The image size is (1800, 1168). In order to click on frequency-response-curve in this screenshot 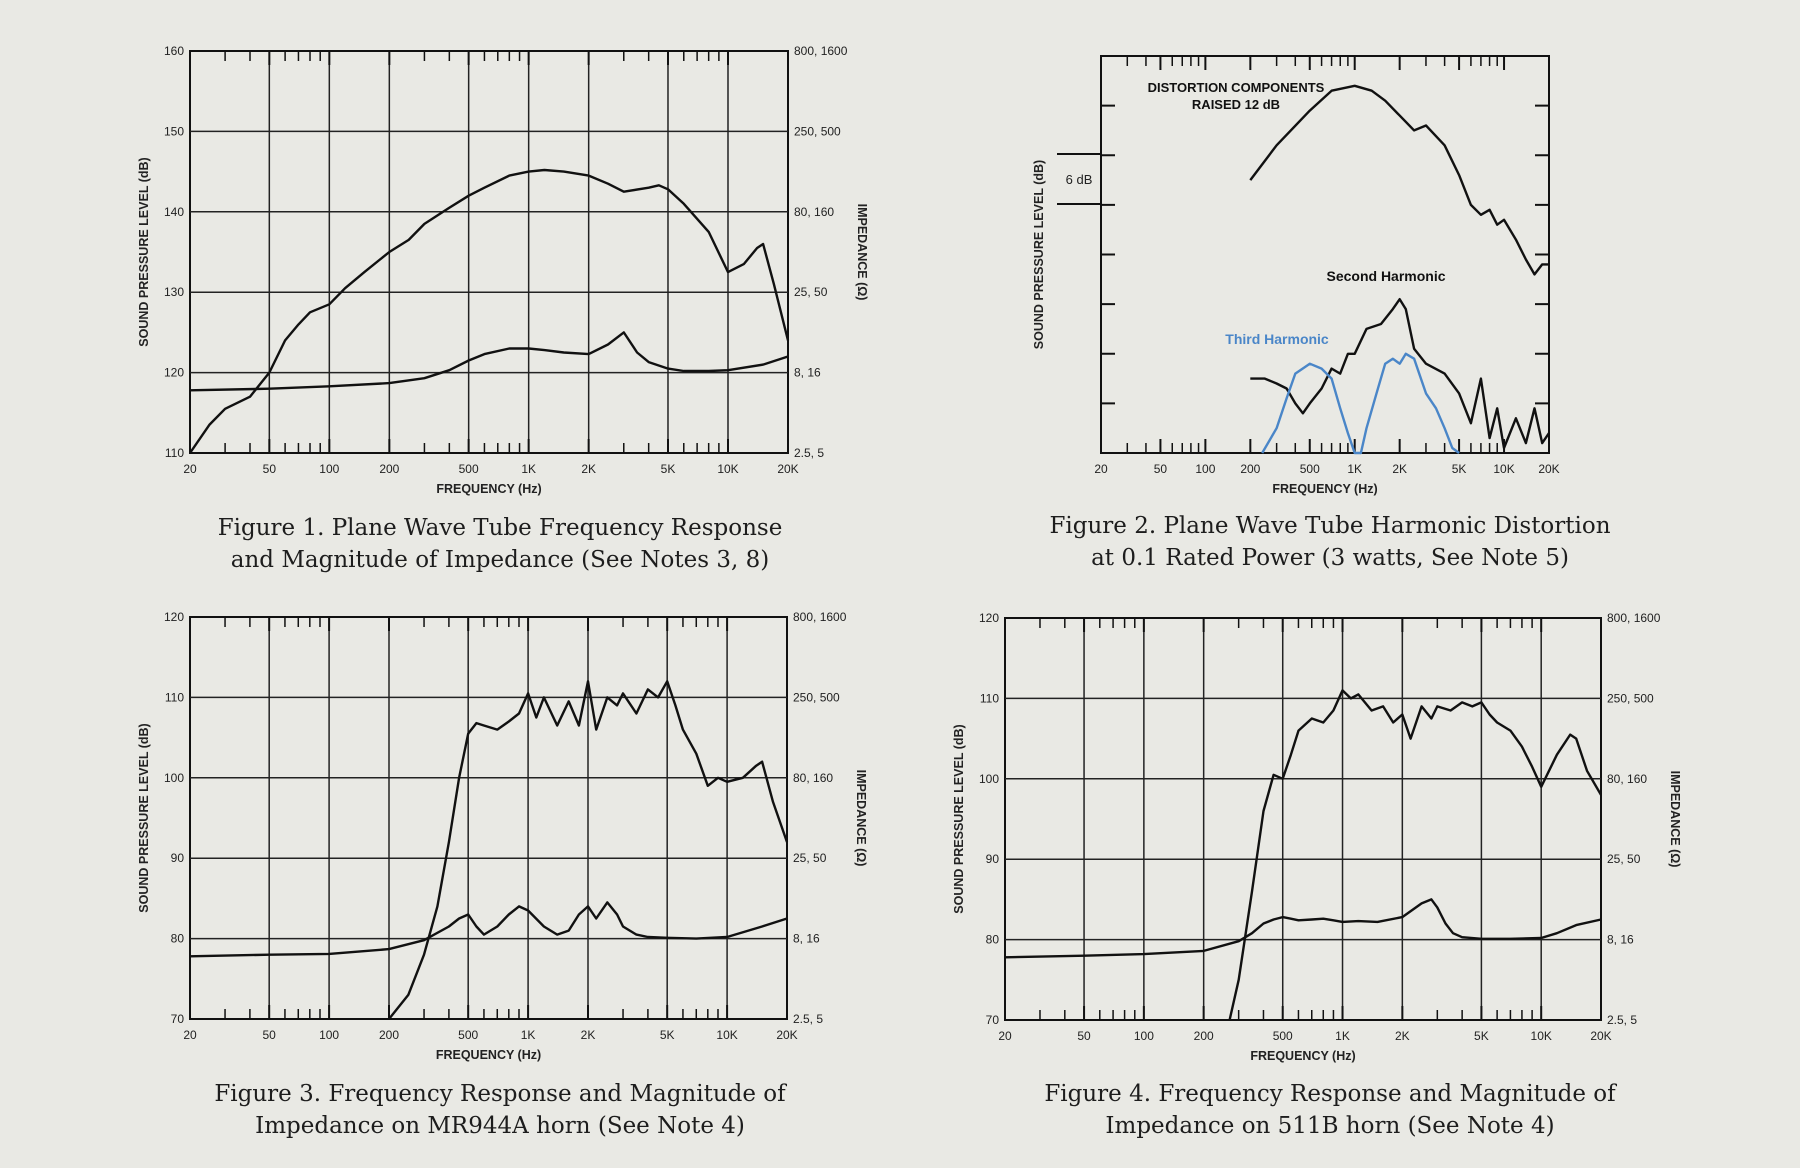, I will do `click(489, 311)`.